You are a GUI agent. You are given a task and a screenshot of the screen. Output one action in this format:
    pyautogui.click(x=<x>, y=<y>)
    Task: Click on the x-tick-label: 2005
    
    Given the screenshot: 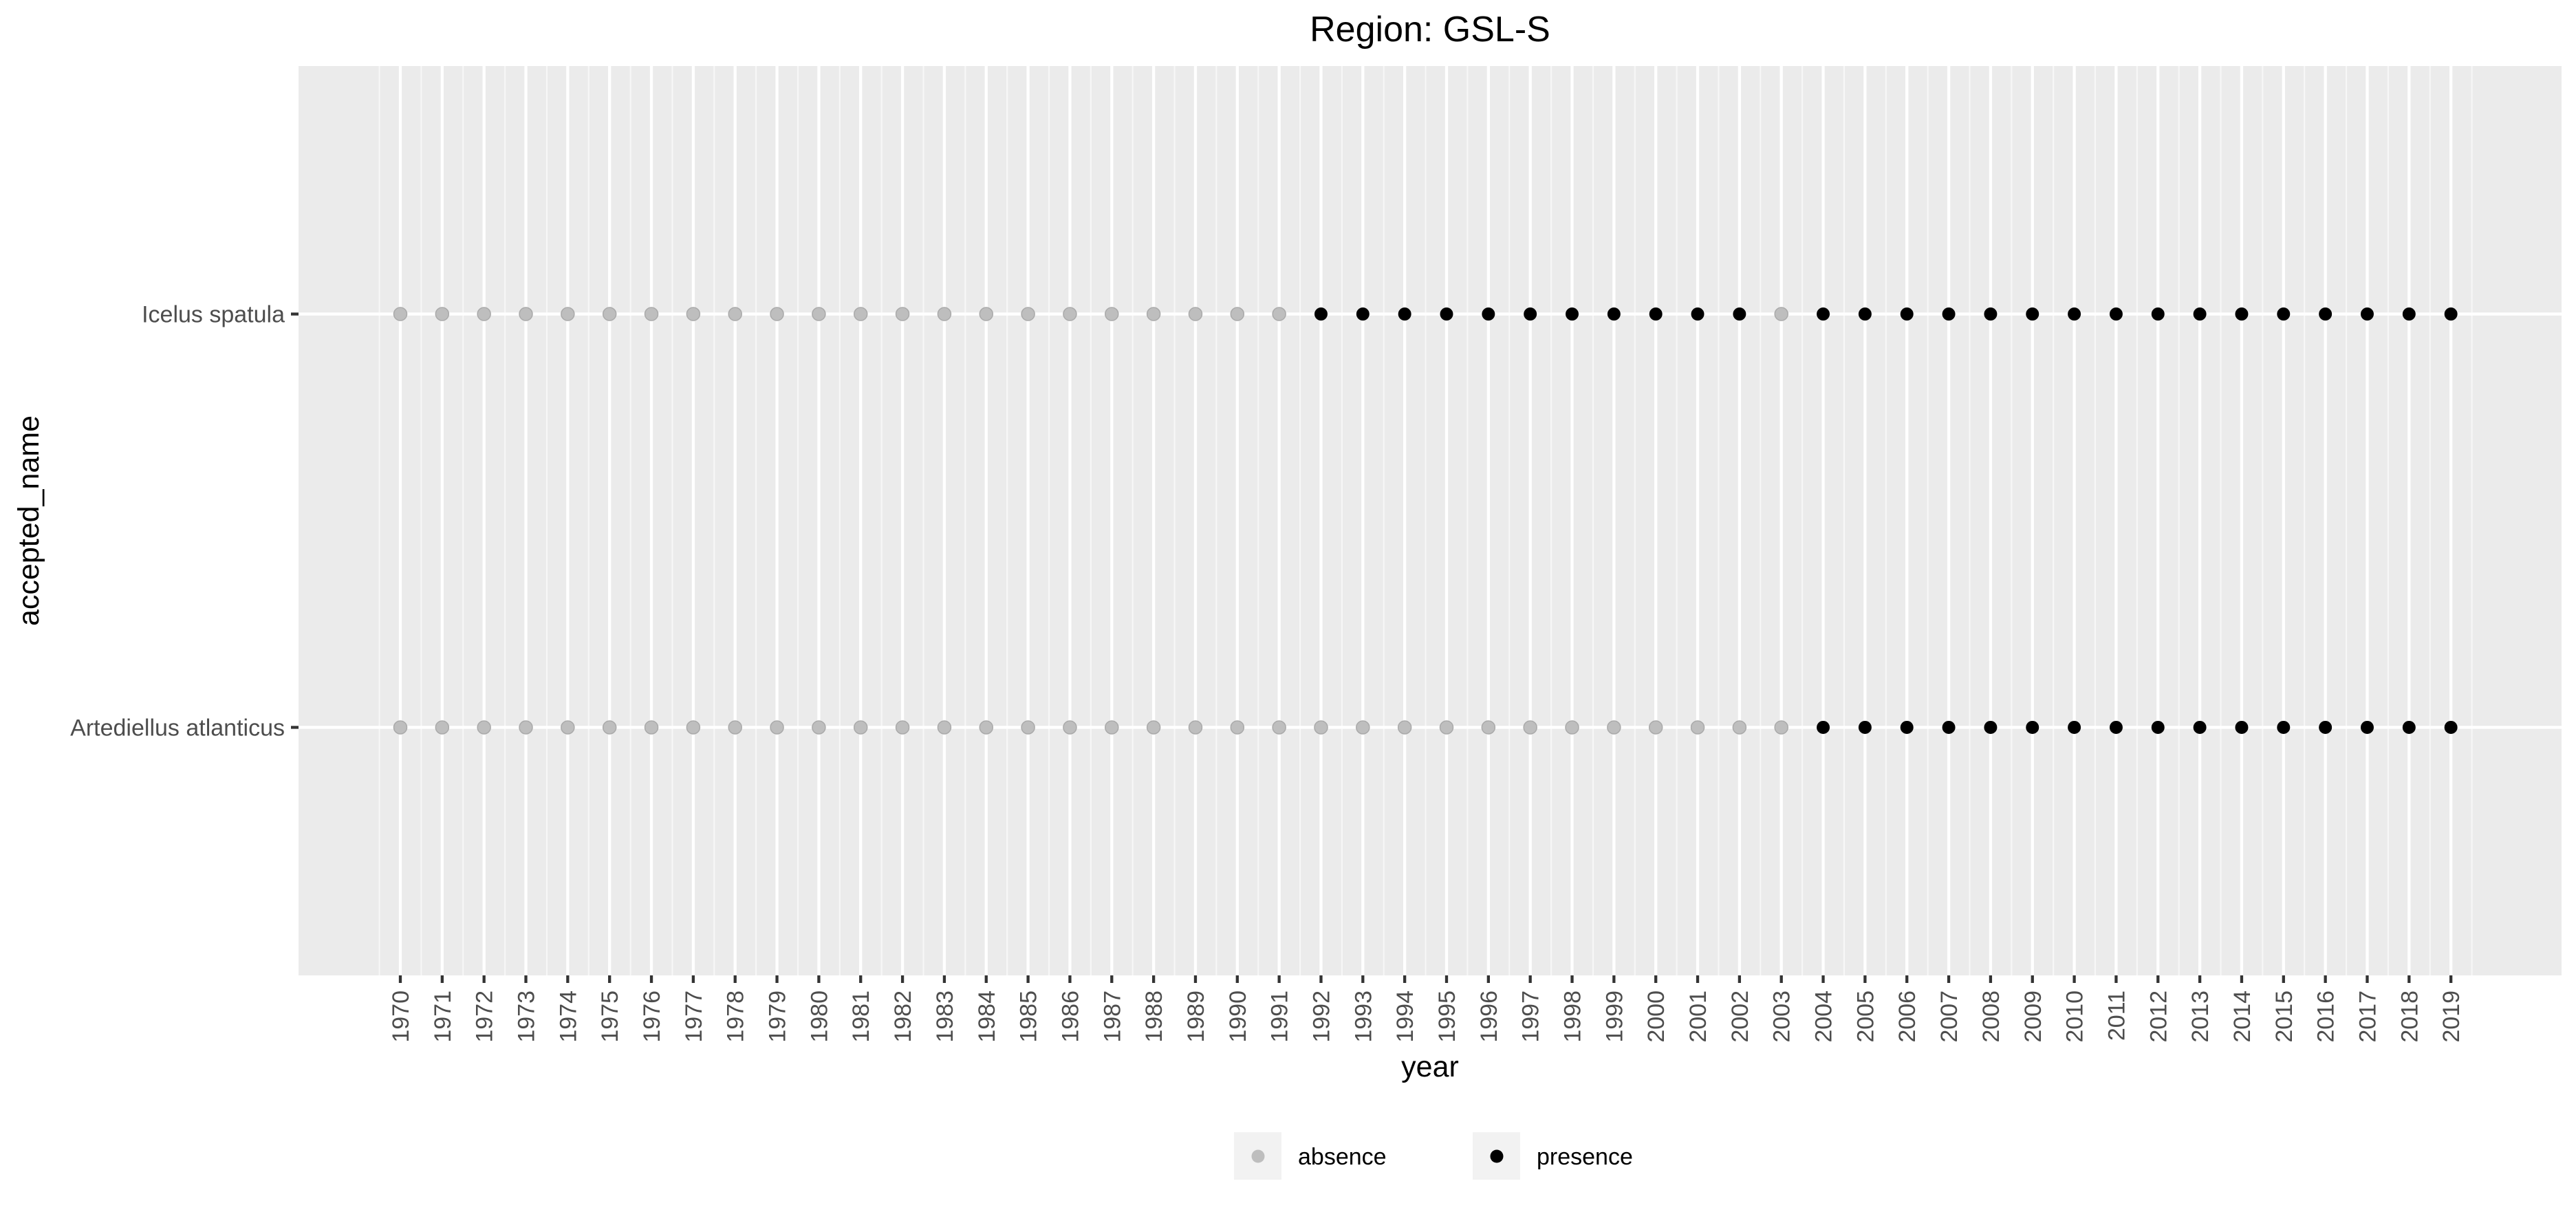 What is the action you would take?
    pyautogui.click(x=1865, y=1017)
    